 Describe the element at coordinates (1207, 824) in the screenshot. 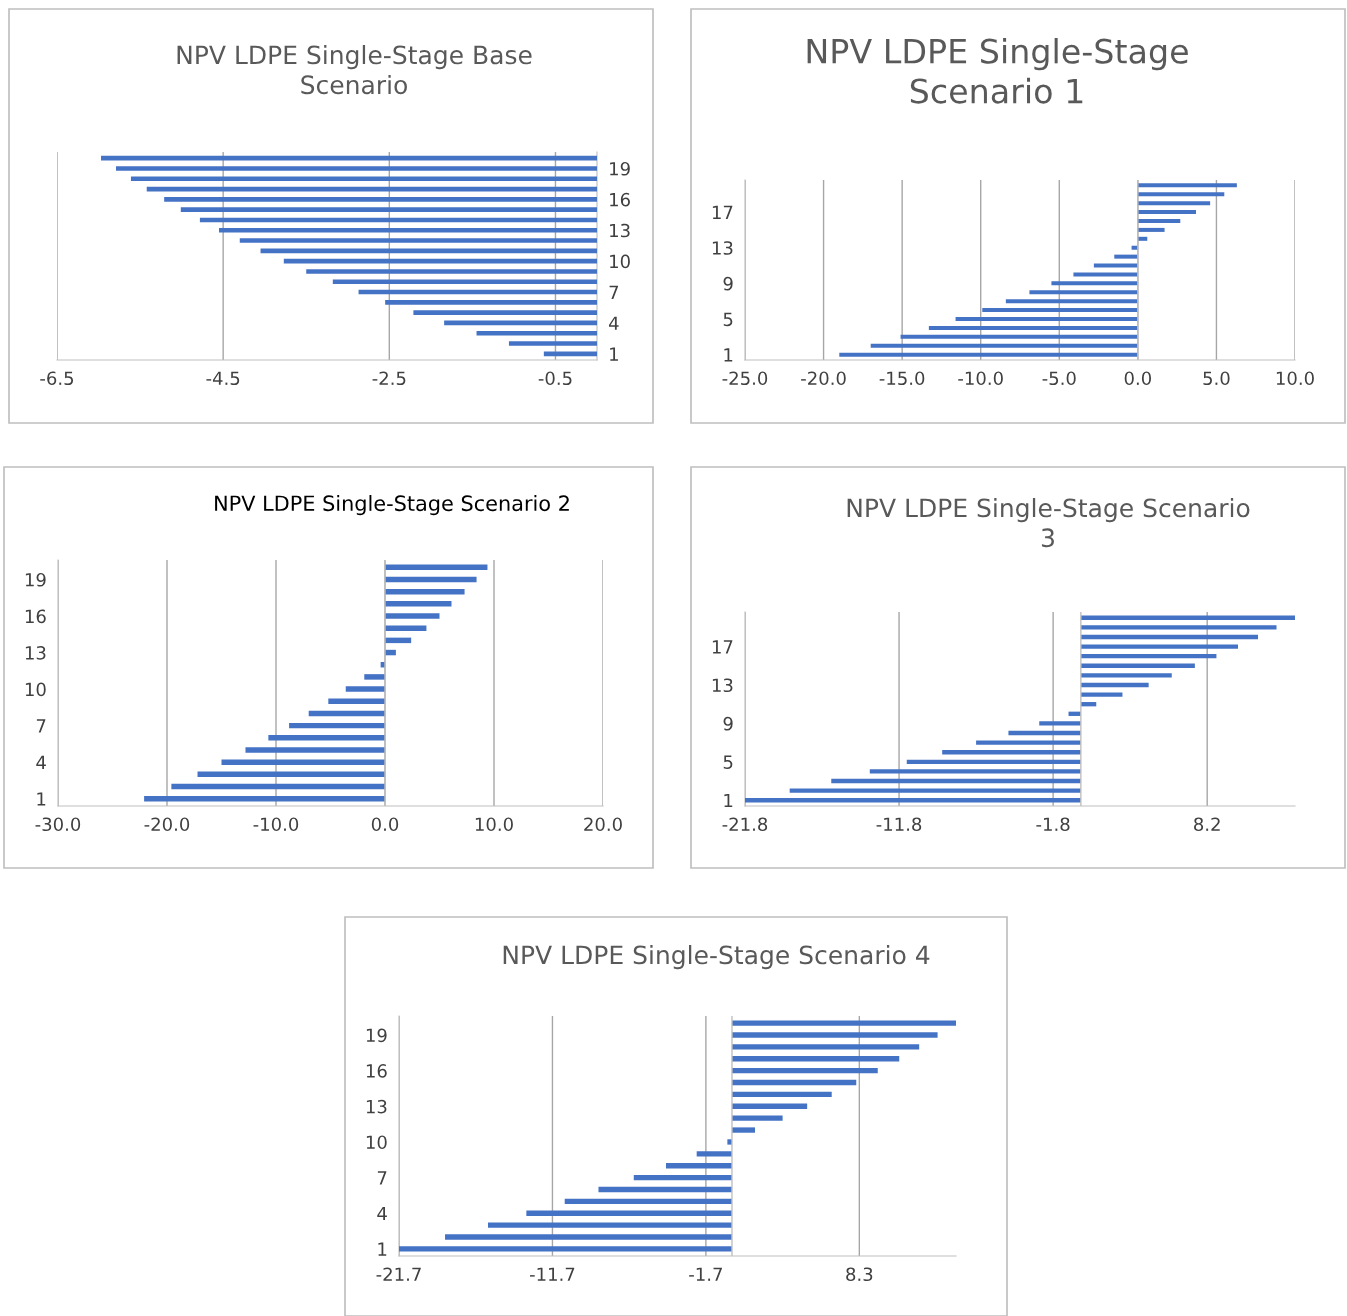

I see `x-tick-label: 8.2` at that location.